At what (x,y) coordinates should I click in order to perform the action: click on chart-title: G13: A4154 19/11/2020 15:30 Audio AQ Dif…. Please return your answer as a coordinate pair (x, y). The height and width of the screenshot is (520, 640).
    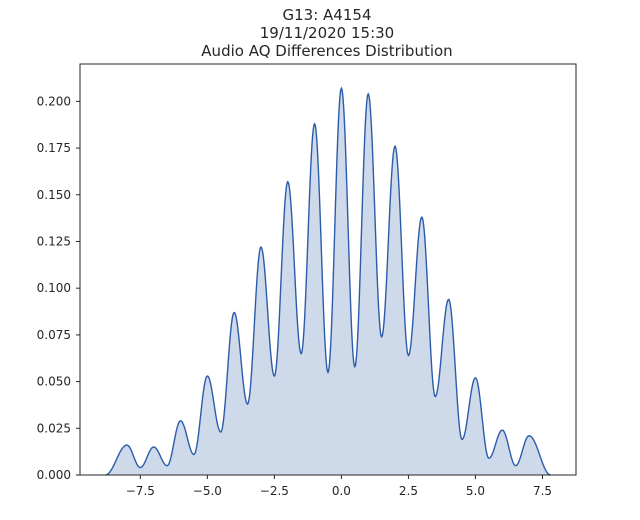
    Looking at the image, I should click on (326, 33).